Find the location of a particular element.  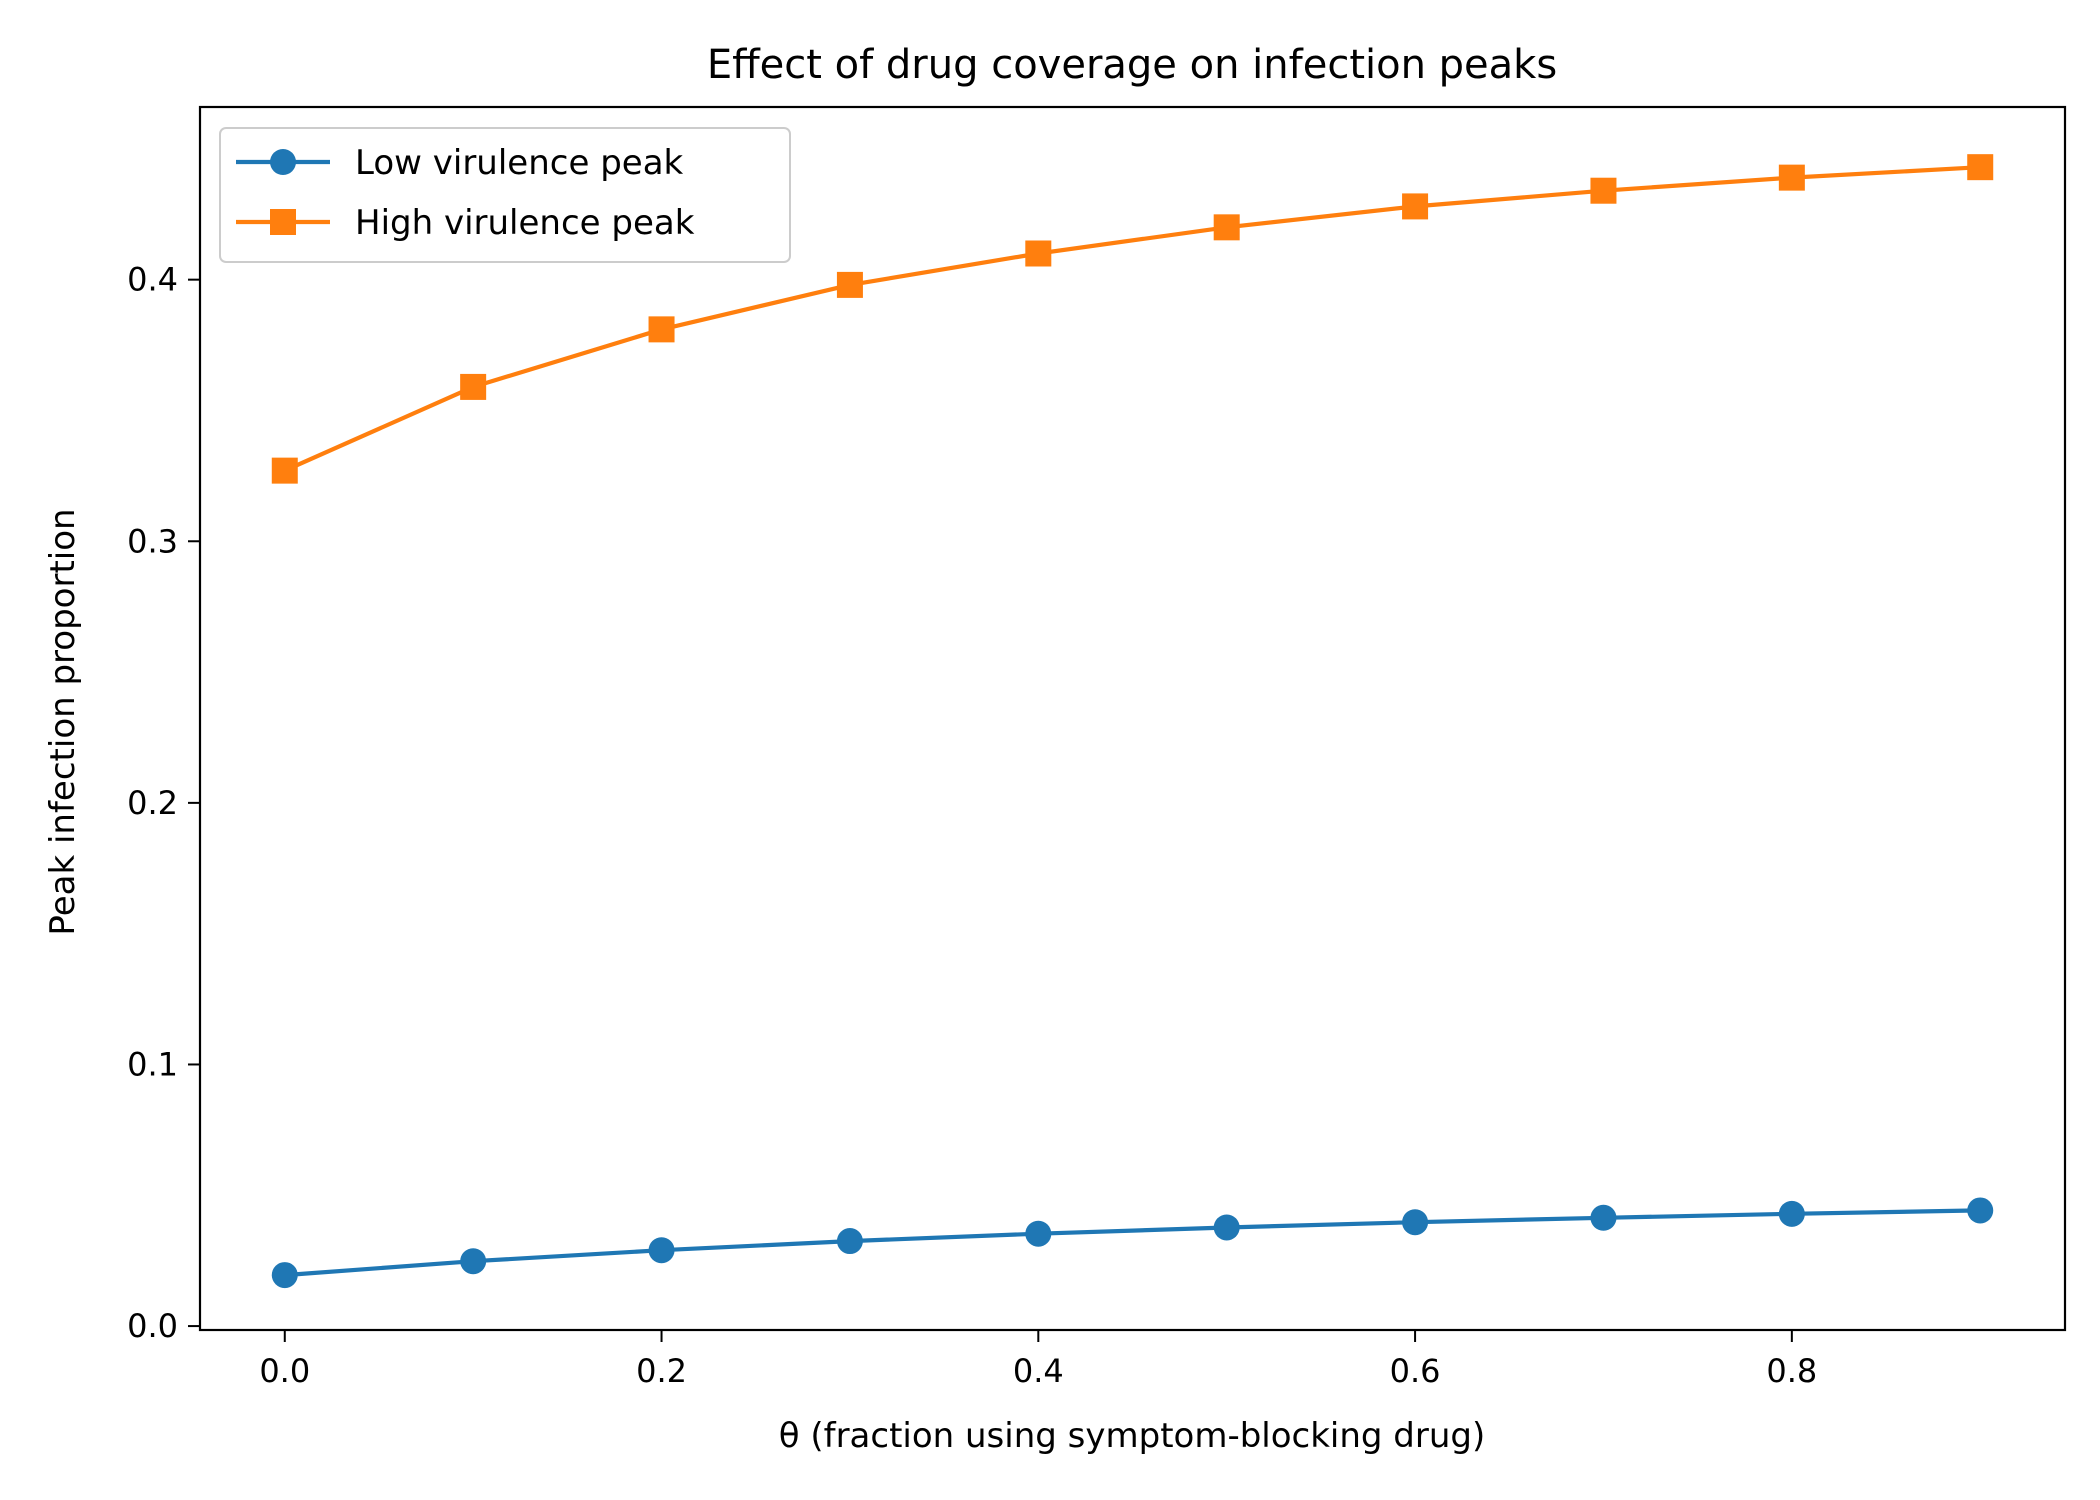

x-axis: 0.0 0.2 0.4 0.6 0.8 is located at coordinates (1038, 1360).